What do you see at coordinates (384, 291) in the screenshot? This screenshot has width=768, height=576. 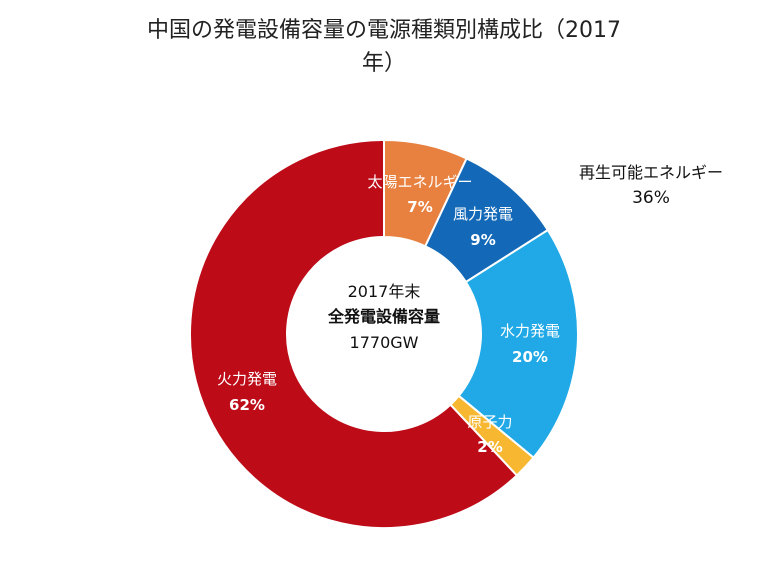 I see `center-label-year: 2017年末` at bounding box center [384, 291].